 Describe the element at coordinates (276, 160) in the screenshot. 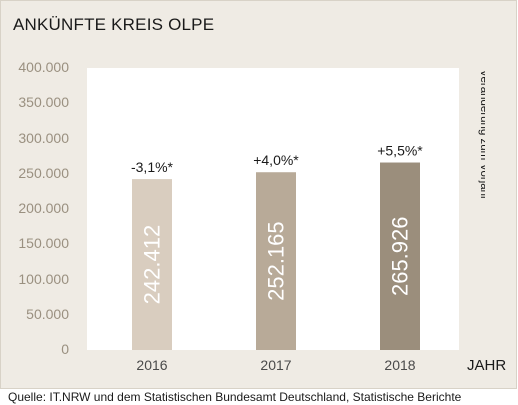

I see `change-label: +4,0%*` at that location.